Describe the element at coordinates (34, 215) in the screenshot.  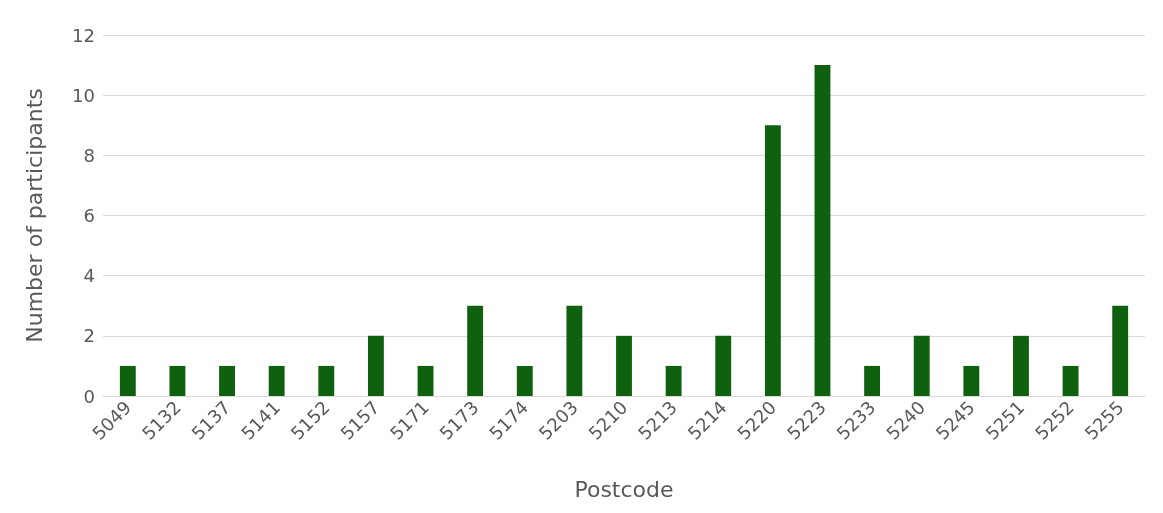
I see `y-axis-title: Number of participants` at that location.